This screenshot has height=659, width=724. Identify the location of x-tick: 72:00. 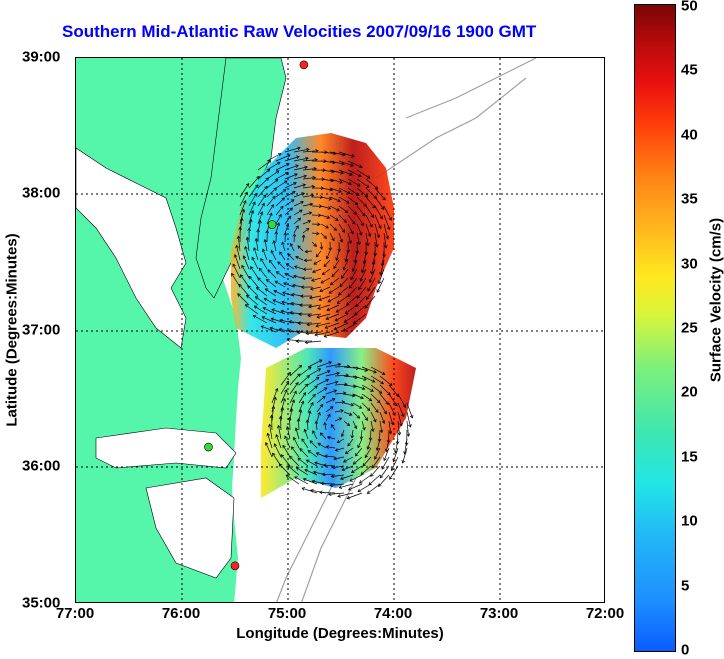
(605, 613).